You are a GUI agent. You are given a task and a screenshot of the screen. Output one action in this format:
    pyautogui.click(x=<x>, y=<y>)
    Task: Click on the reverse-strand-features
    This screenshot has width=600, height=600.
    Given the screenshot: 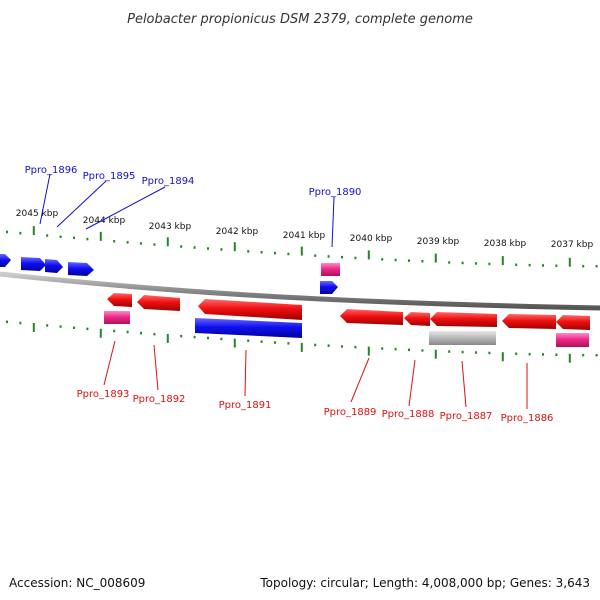 What is the action you would take?
    pyautogui.click(x=347, y=320)
    